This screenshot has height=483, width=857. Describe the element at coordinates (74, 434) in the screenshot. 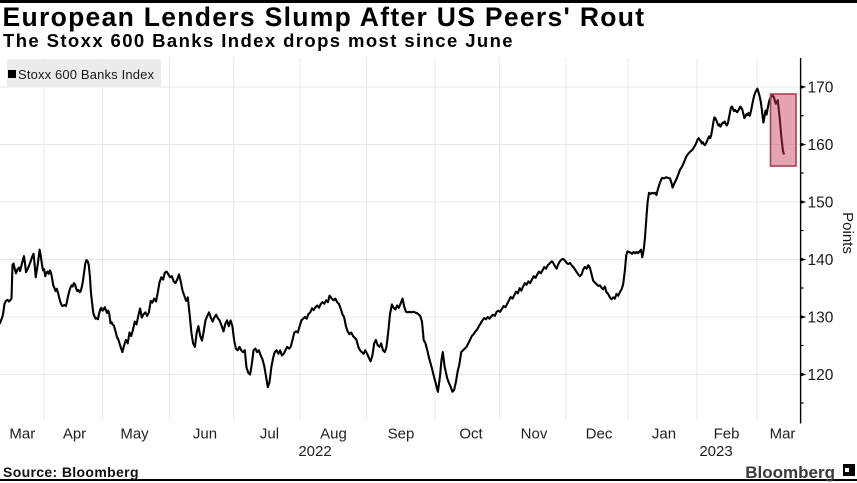

I see `svg-text: Apr` at that location.